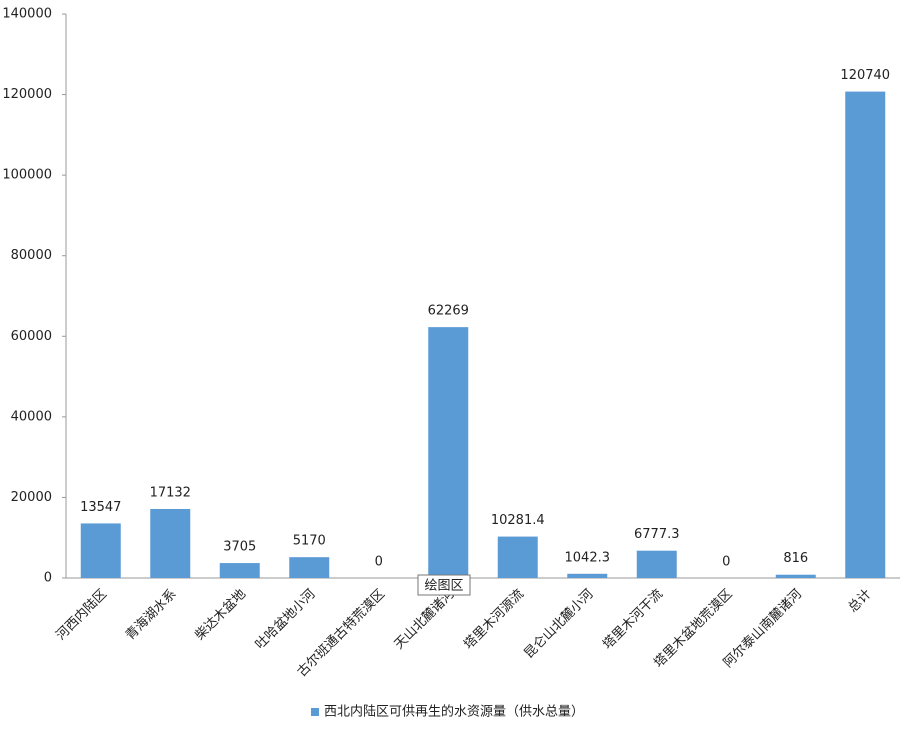  What do you see at coordinates (81, 614) in the screenshot?
I see `x-tick-label: 河西内陆区` at bounding box center [81, 614].